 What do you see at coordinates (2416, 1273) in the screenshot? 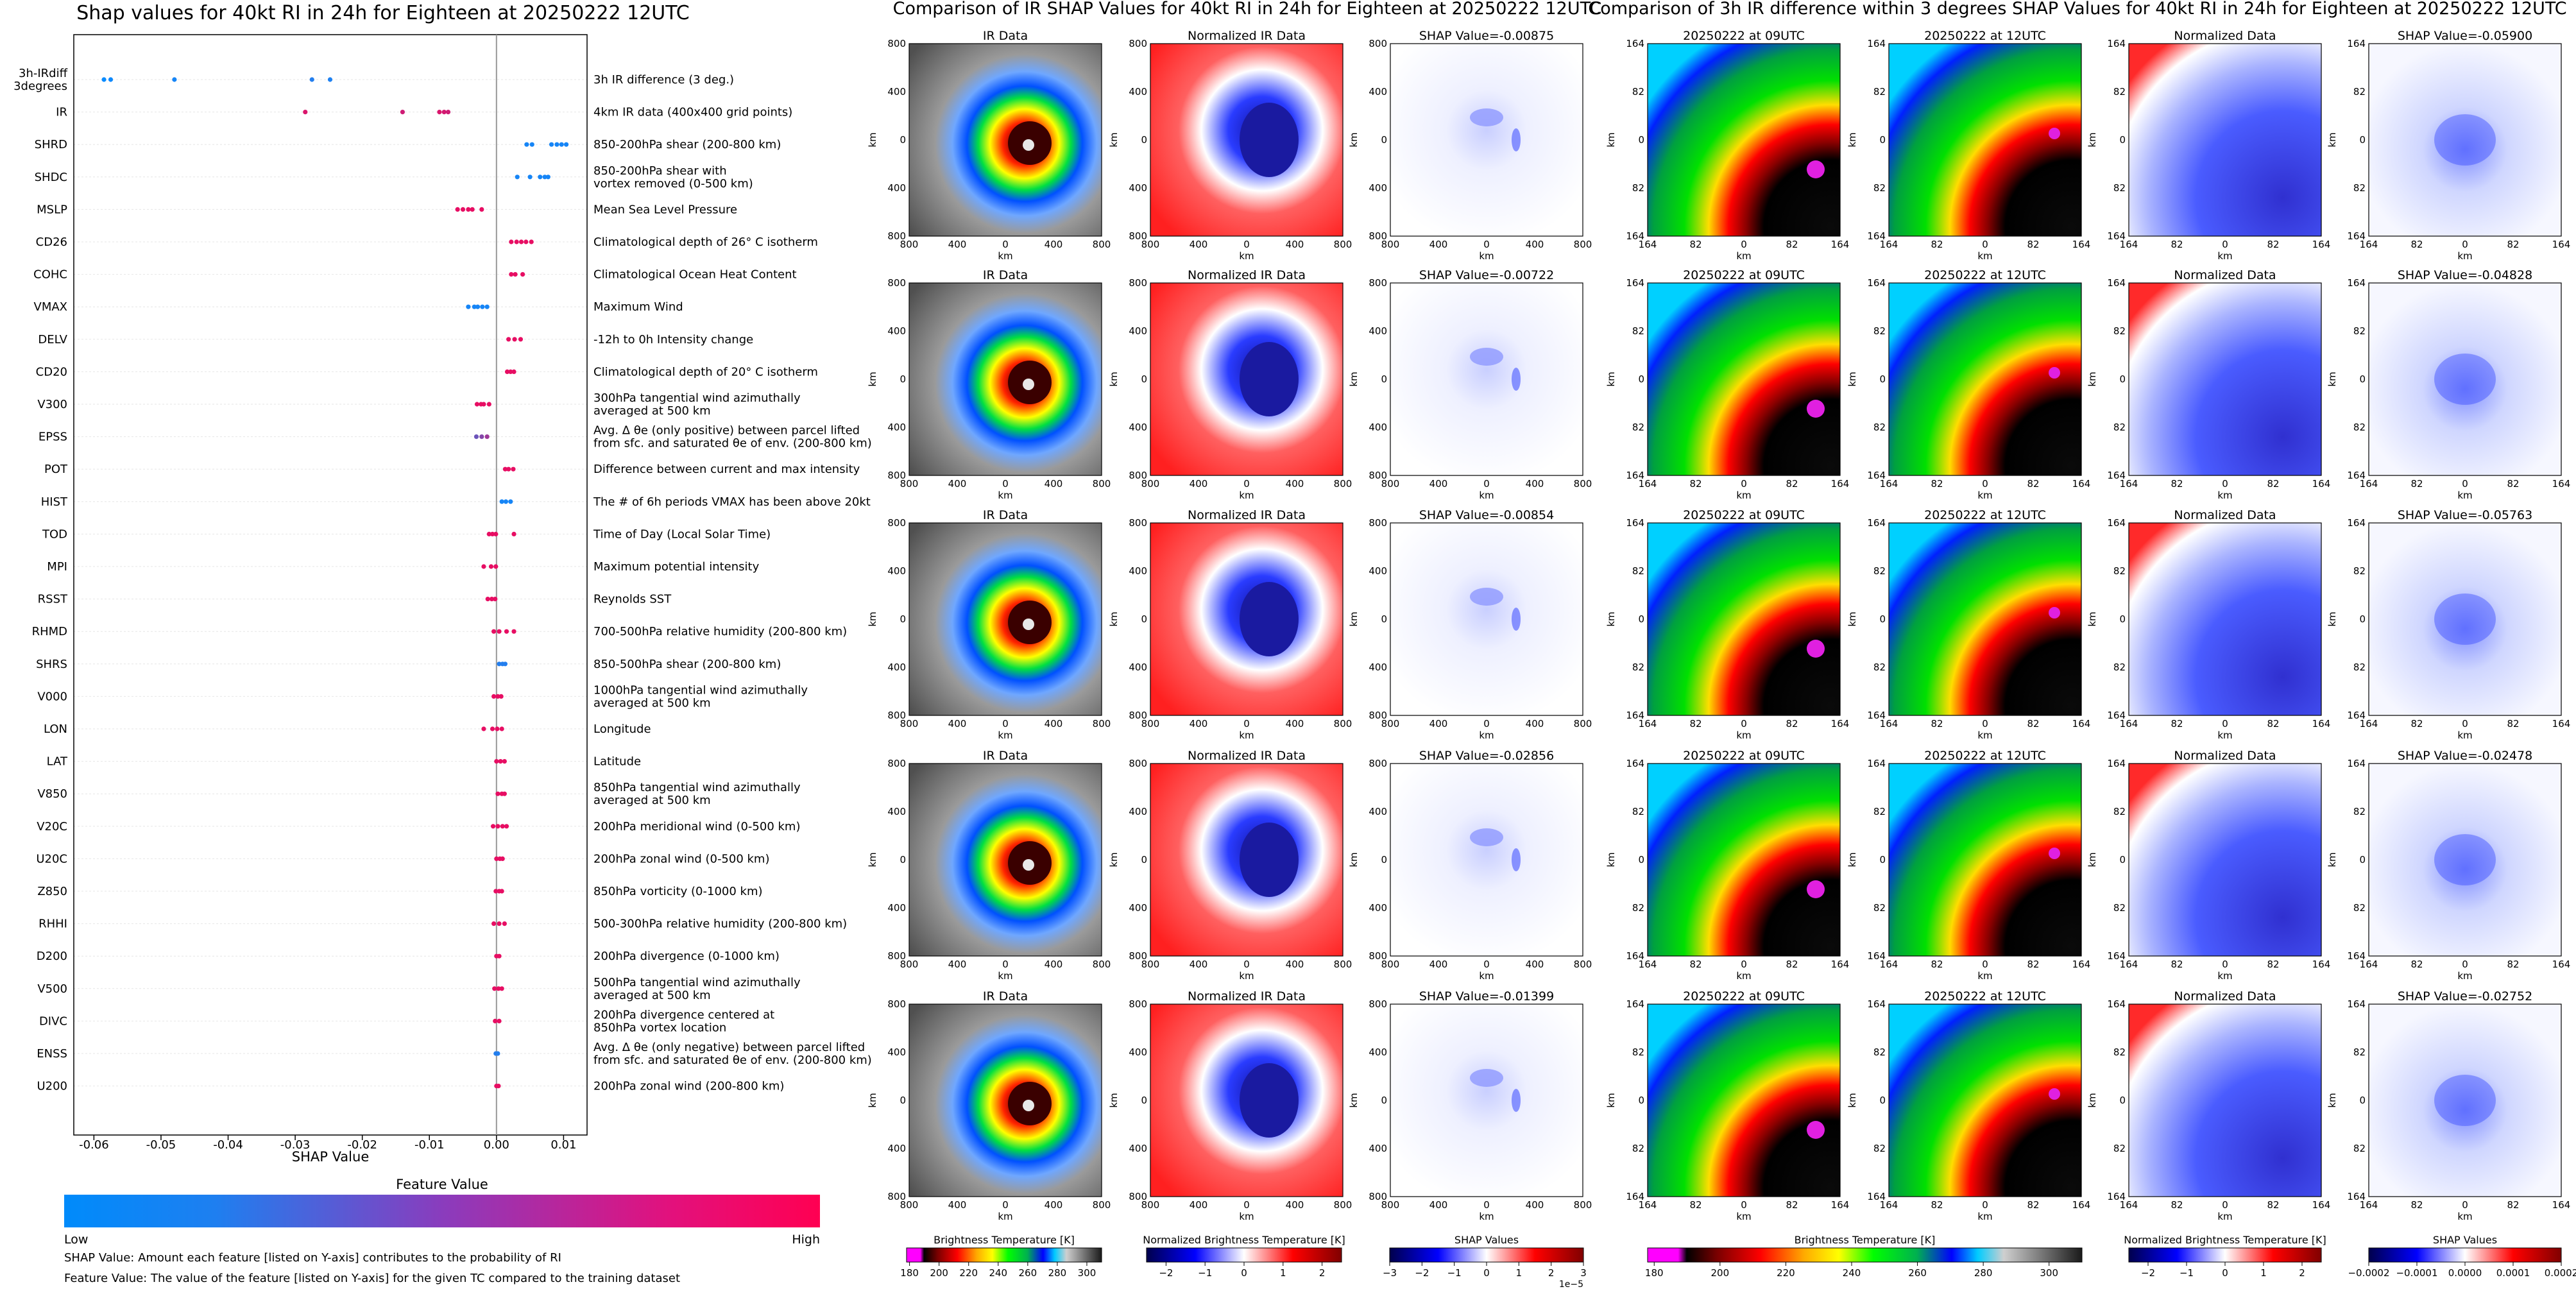
I see `colorbar-tick-label: −0.0001` at bounding box center [2416, 1273].